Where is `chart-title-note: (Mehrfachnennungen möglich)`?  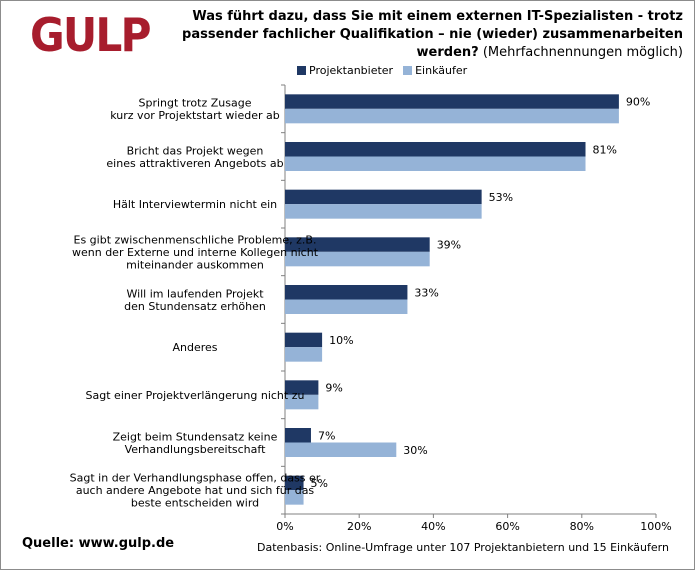 chart-title-note: (Mehrfachnennungen möglich) is located at coordinates (582, 52).